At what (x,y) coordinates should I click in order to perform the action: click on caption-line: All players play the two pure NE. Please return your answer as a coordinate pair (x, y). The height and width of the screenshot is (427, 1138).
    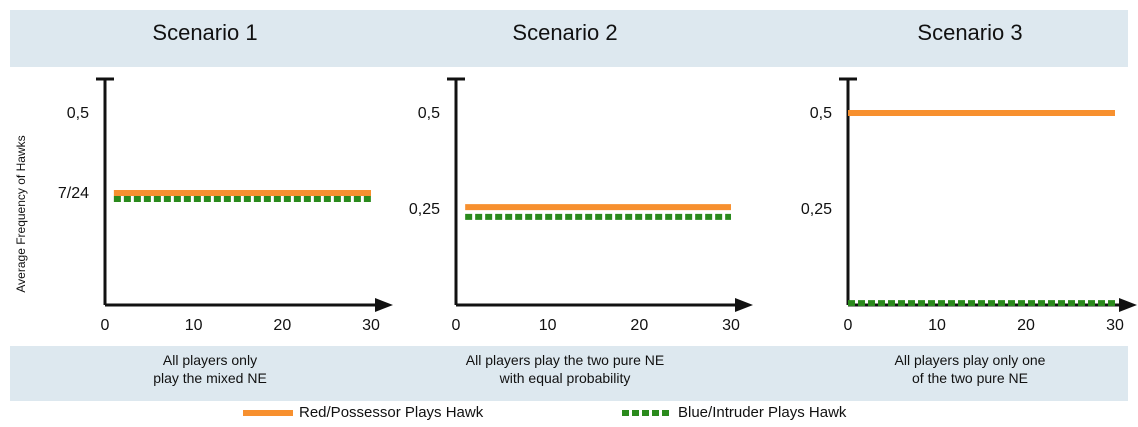
    Looking at the image, I should click on (565, 360).